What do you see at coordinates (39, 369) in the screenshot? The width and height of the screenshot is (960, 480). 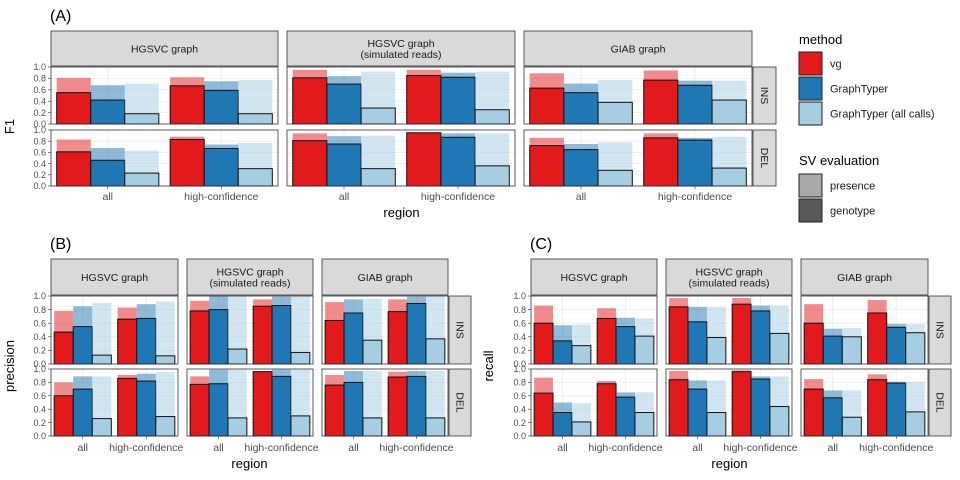 I see `y-tick-label: 1.0` at bounding box center [39, 369].